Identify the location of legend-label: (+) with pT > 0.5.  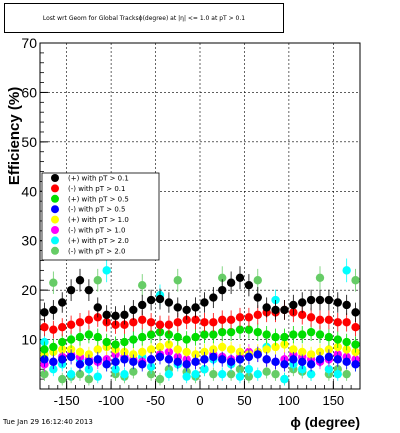
(98, 199).